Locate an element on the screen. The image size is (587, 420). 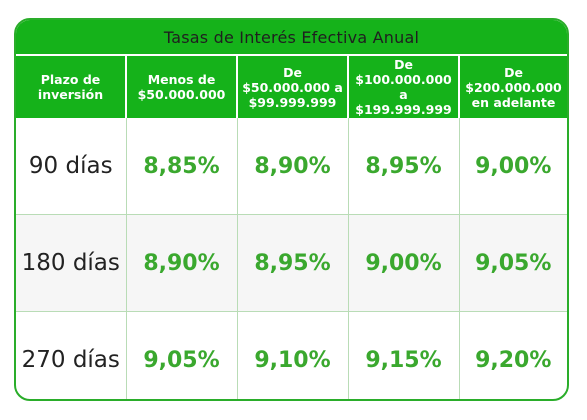
header-line: $50.000.000 is located at coordinates (181, 94).